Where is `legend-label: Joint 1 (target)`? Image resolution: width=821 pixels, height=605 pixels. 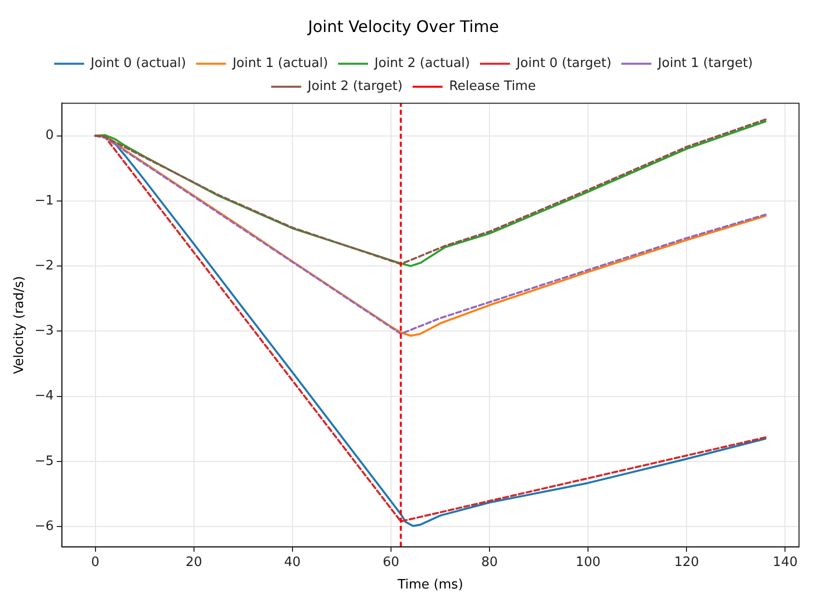 legend-label: Joint 1 (target) is located at coordinates (704, 64).